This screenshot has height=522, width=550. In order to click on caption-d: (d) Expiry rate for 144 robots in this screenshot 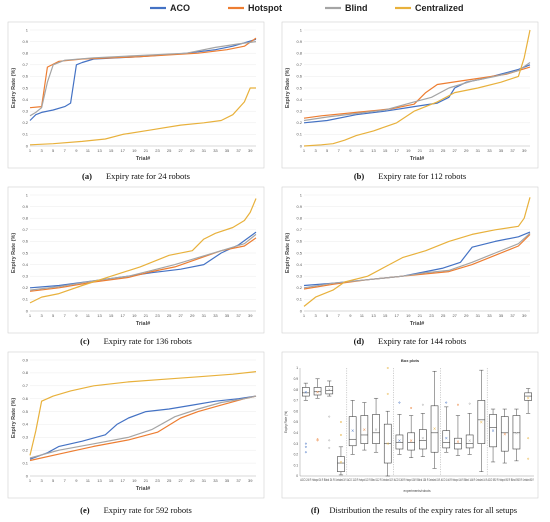, I will do `click(410, 341)`.